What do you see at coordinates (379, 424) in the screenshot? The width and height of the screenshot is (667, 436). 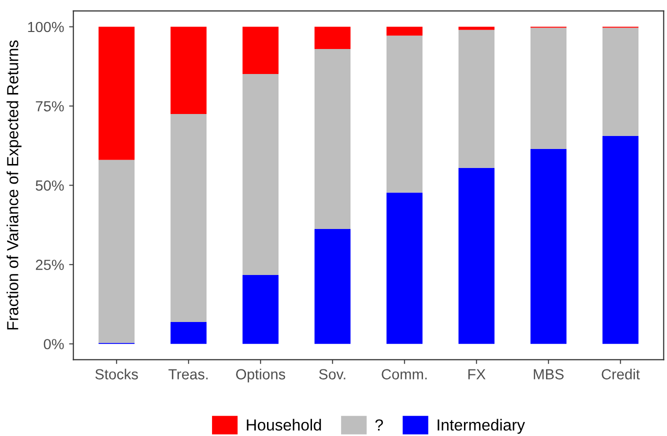 I see `legend-label: ?` at bounding box center [379, 424].